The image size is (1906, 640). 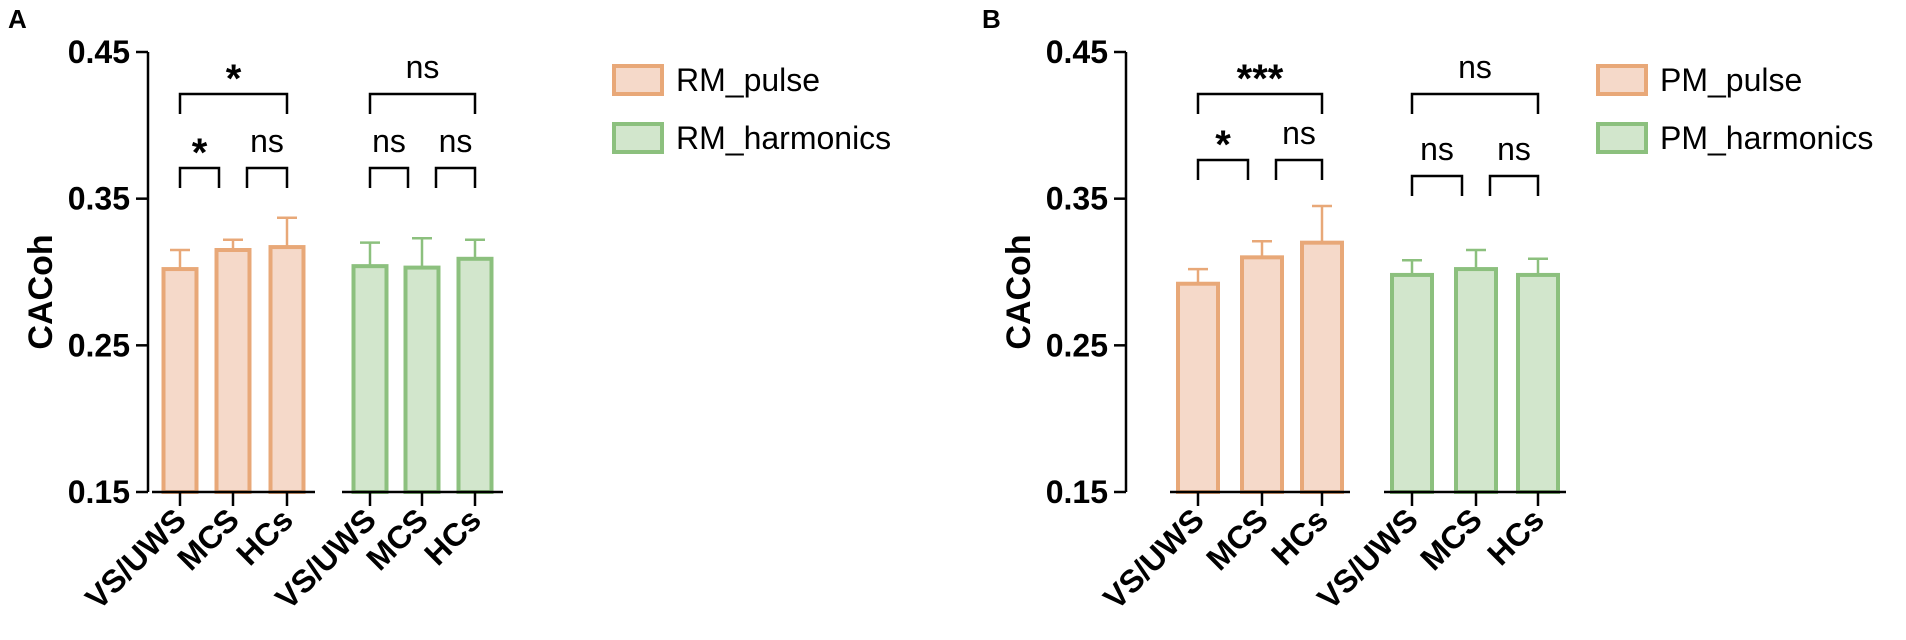 I want to click on legend-label: PM_harmonics, so click(x=1766, y=138).